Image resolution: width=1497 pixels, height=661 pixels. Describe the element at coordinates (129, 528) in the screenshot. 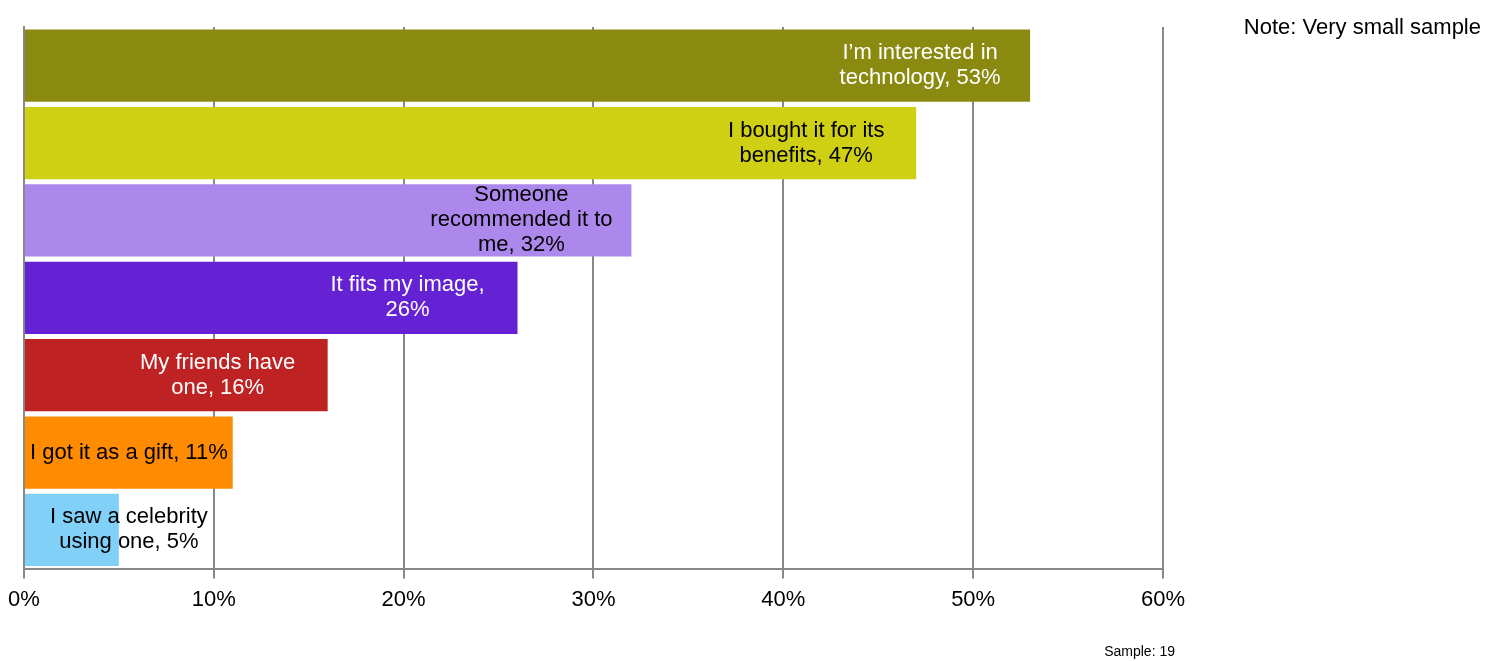

I see `data-label: I saw a celebrity using one, 5%` at that location.